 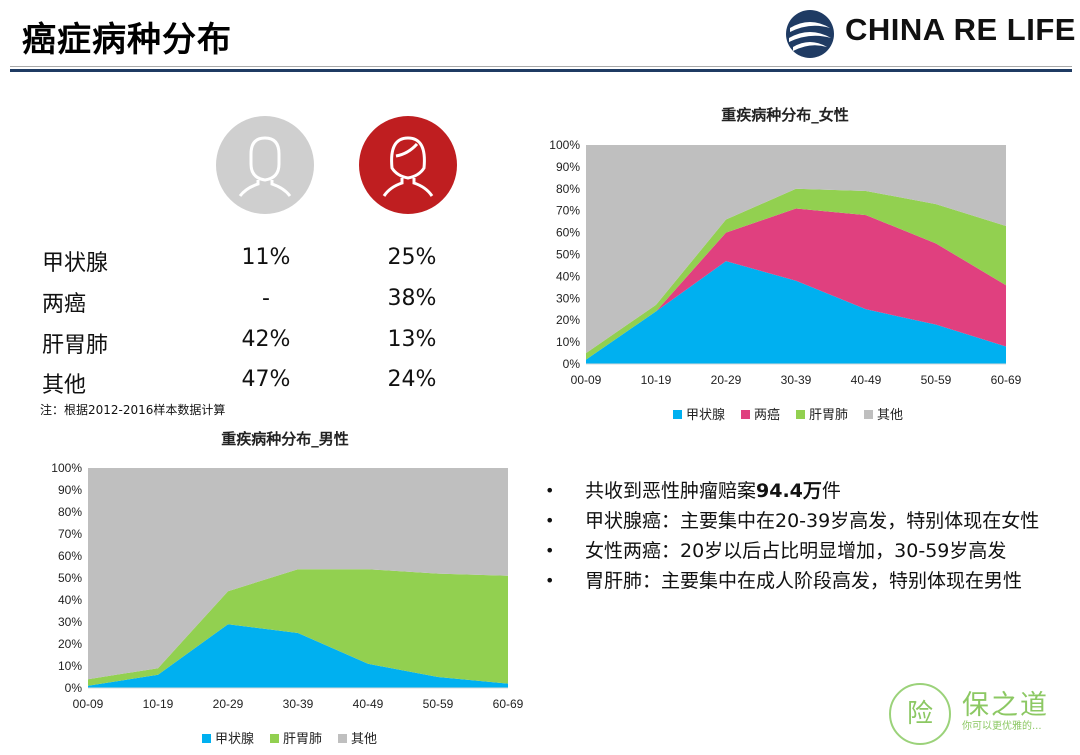 I want to click on watermark-title: 保之道, so click(x=1005, y=705).